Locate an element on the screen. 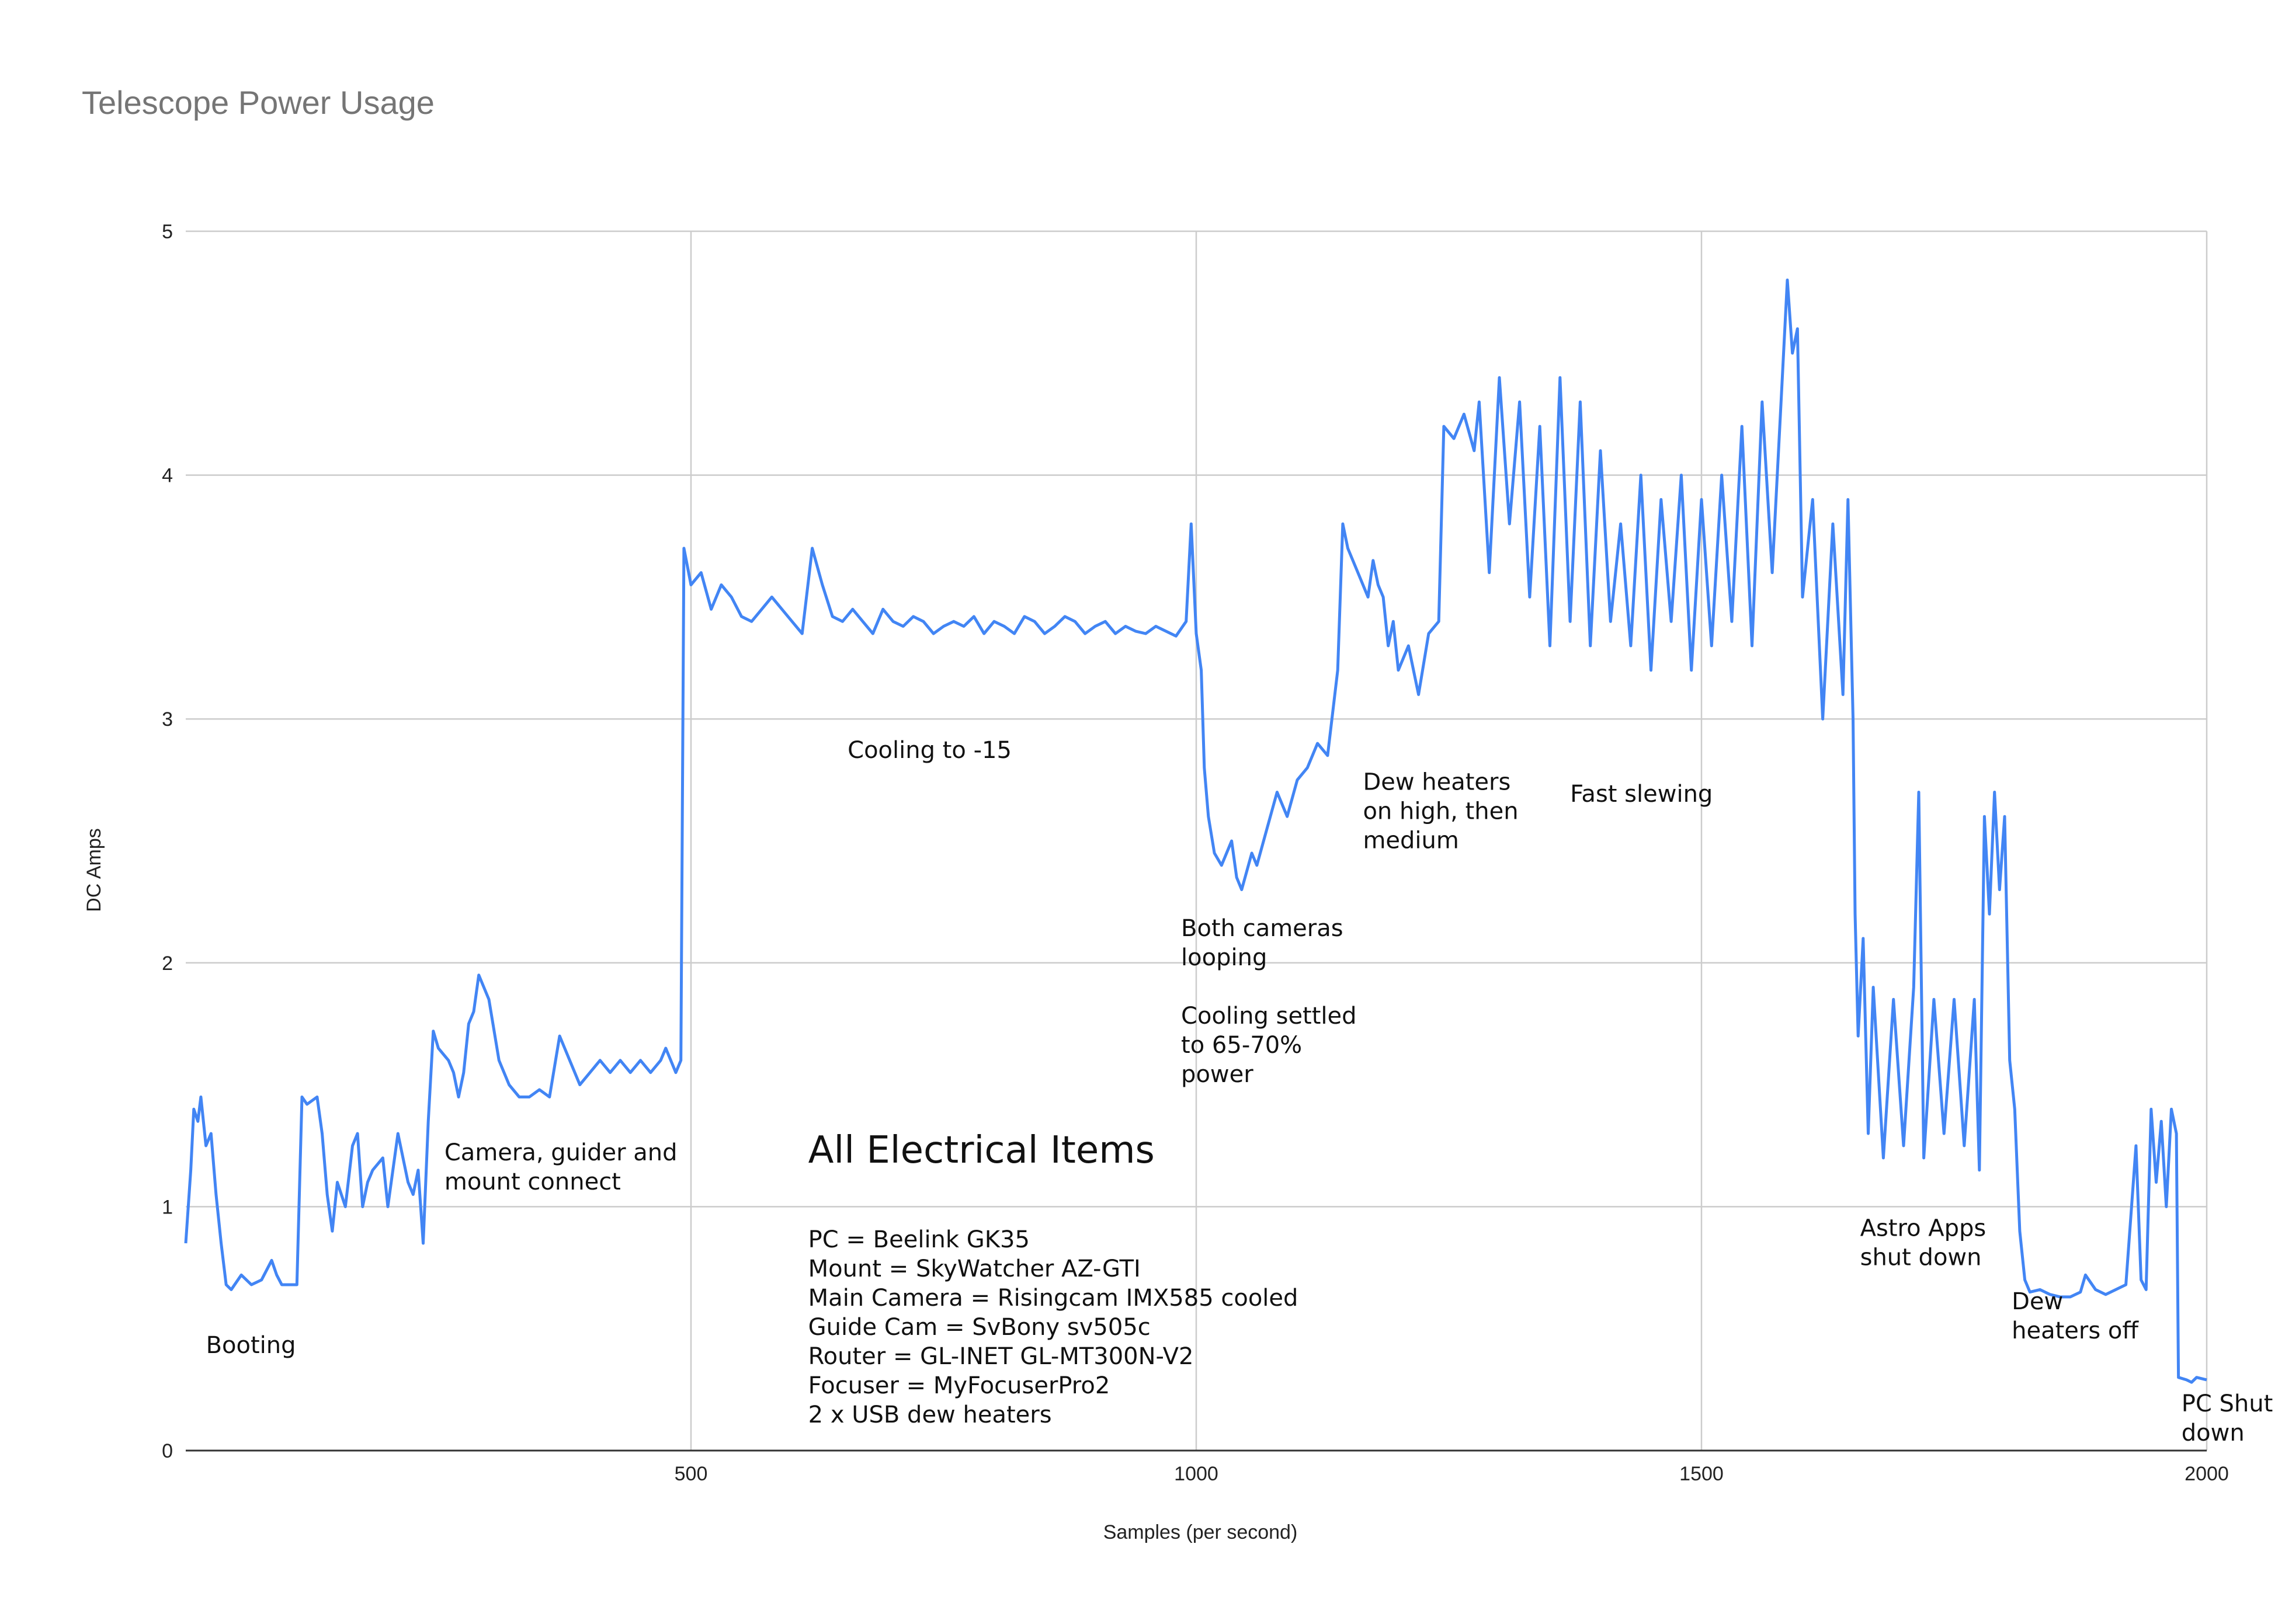  annotation-line is located at coordinates (1185, 986).